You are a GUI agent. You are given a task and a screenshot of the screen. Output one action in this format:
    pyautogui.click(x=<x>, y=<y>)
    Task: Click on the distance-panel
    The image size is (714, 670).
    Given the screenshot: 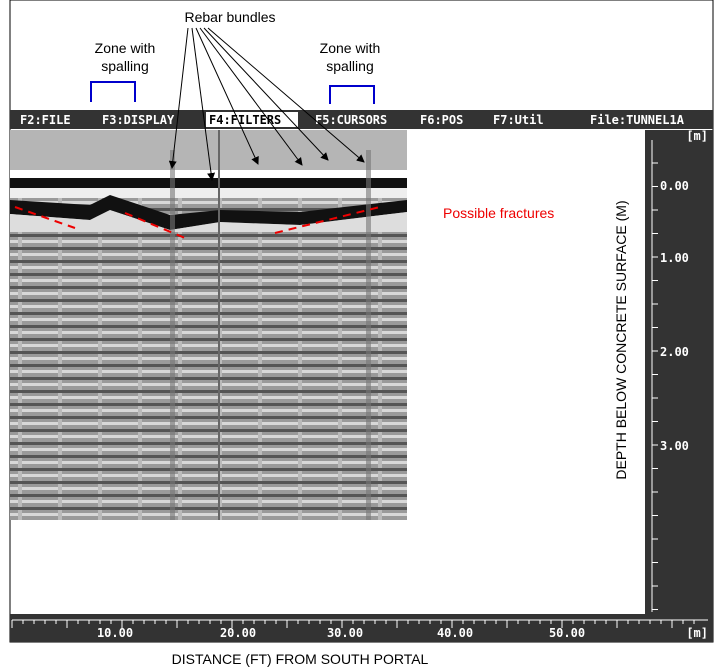 What is the action you would take?
    pyautogui.click(x=361, y=628)
    